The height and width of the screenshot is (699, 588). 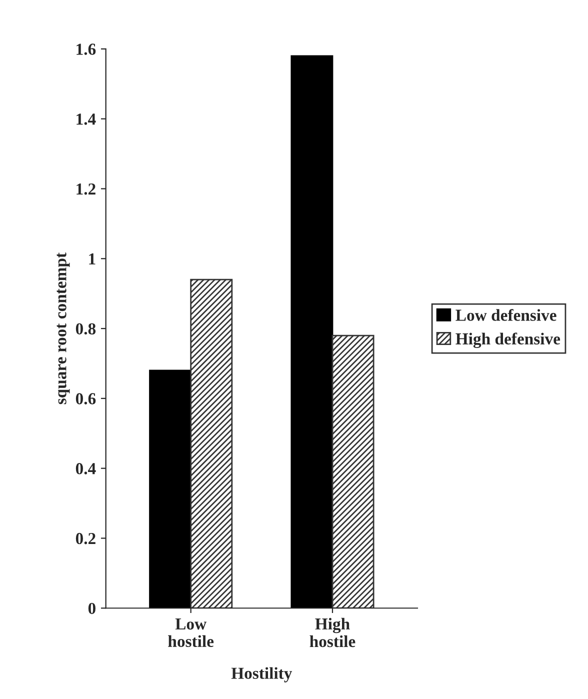 I want to click on legend-label: High defensive, so click(x=508, y=340).